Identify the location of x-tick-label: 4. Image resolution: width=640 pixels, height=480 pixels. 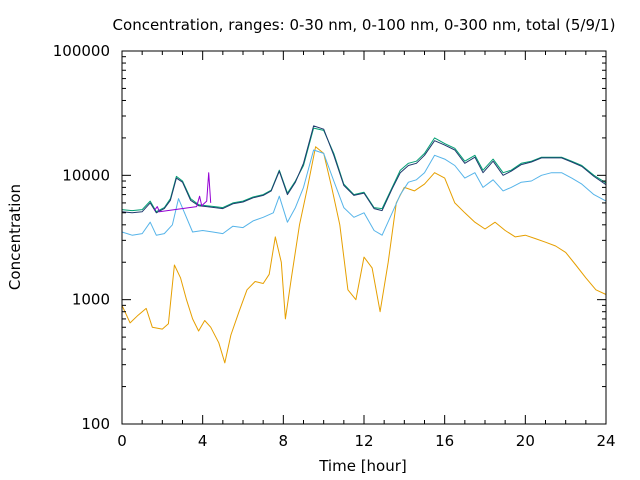
(203, 441).